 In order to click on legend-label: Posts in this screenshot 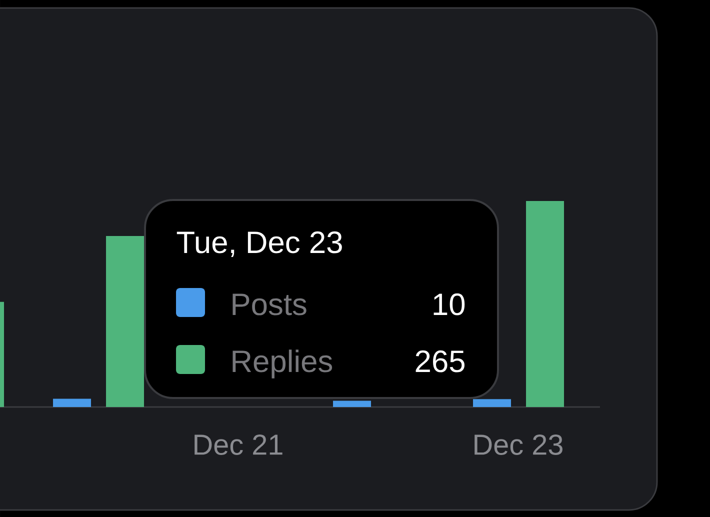, I will do `click(269, 305)`.